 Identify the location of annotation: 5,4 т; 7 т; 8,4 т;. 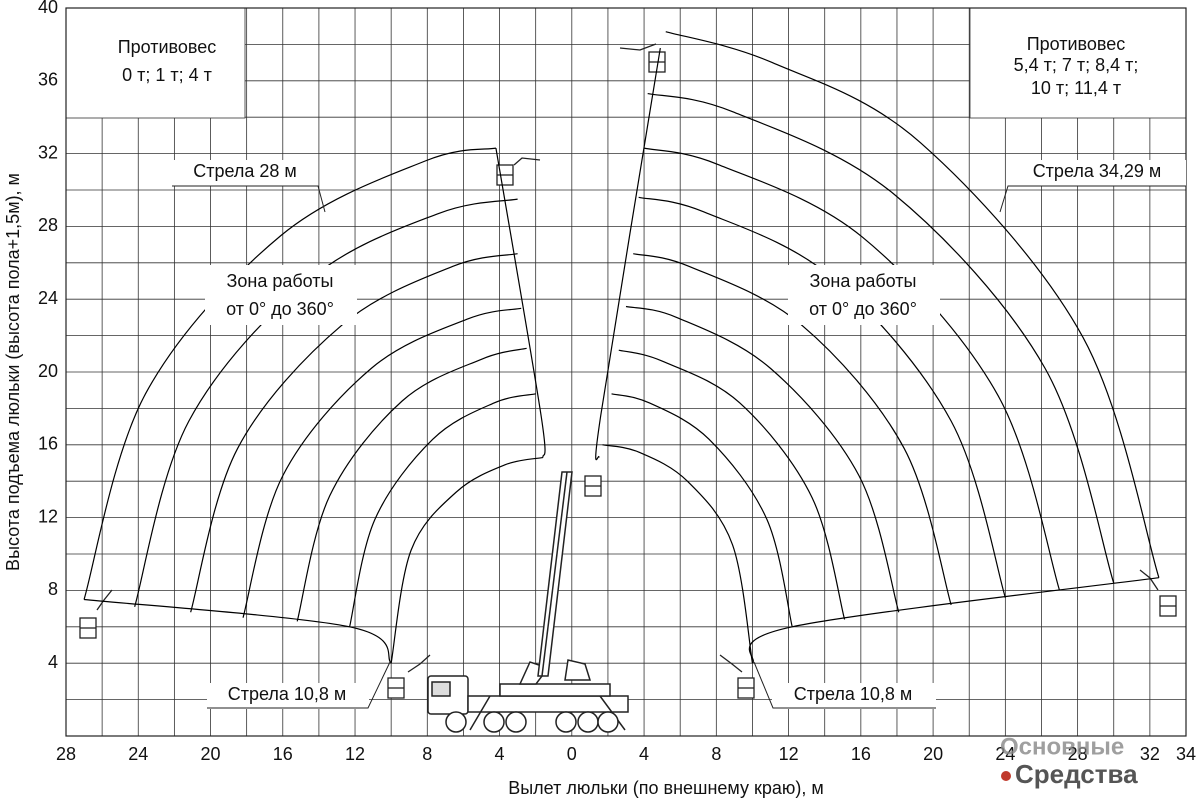
(1076, 65).